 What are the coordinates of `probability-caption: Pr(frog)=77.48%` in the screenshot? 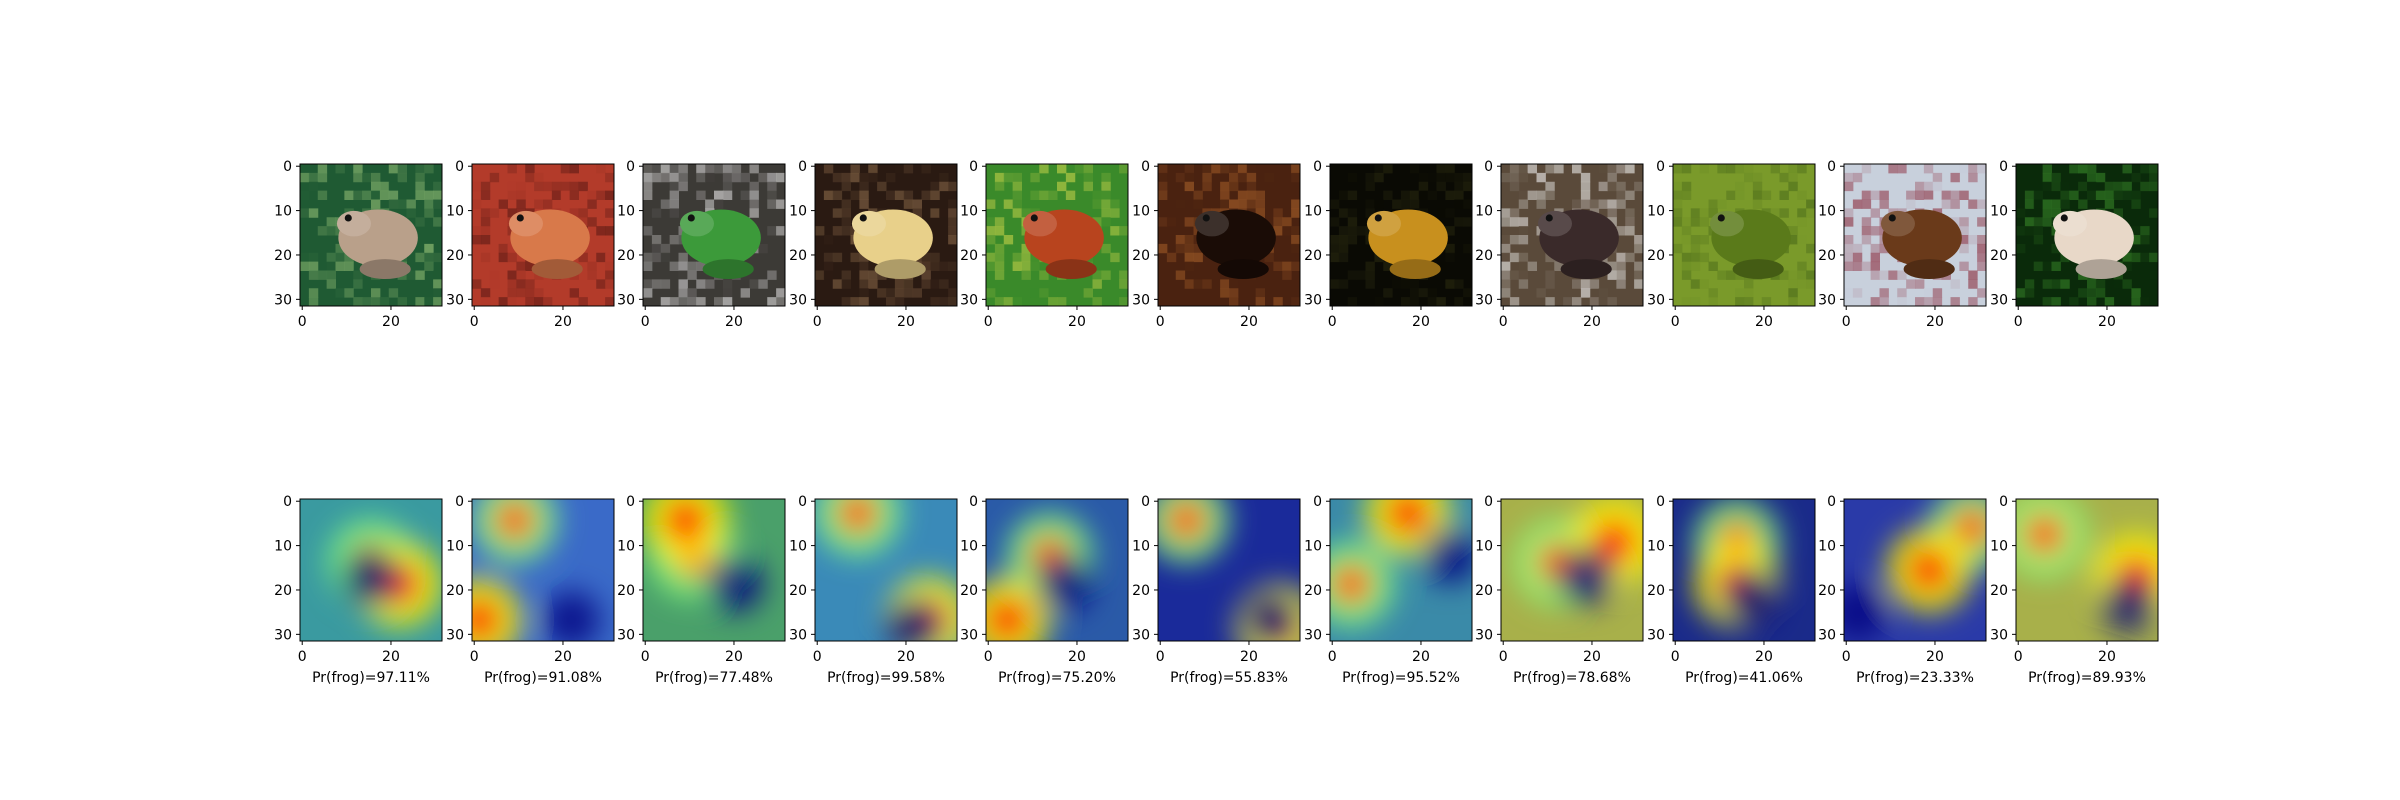 It's located at (714, 678).